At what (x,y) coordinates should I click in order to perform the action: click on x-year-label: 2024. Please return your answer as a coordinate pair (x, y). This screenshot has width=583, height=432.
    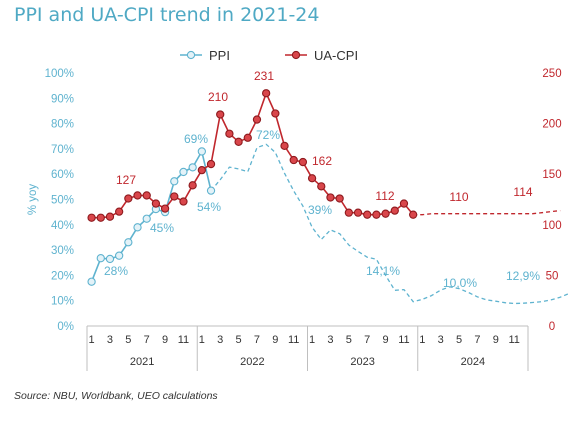
    Looking at the image, I should click on (473, 362).